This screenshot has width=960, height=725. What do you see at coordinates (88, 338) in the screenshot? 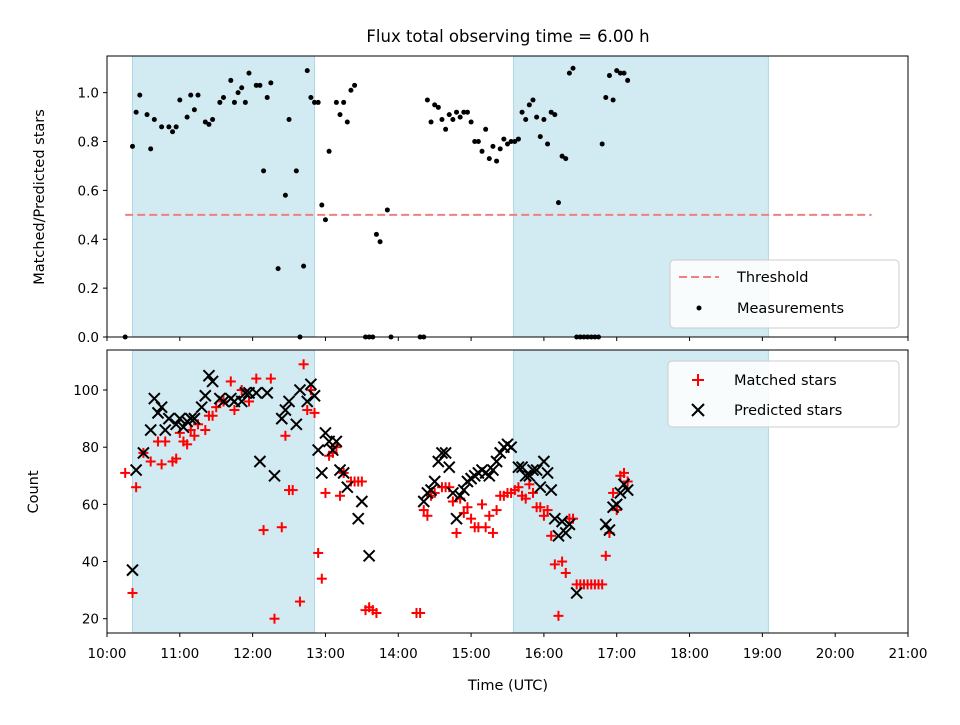
I see `top-y-tick-label: 0.0` at bounding box center [88, 338].